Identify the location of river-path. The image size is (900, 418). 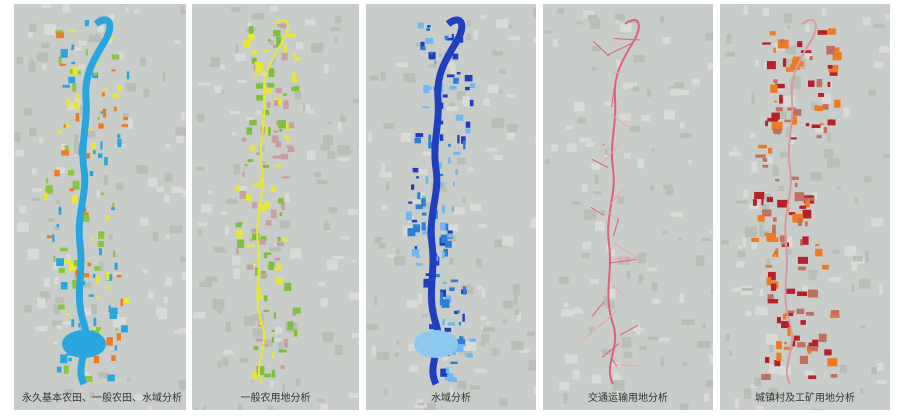
(800, 202).